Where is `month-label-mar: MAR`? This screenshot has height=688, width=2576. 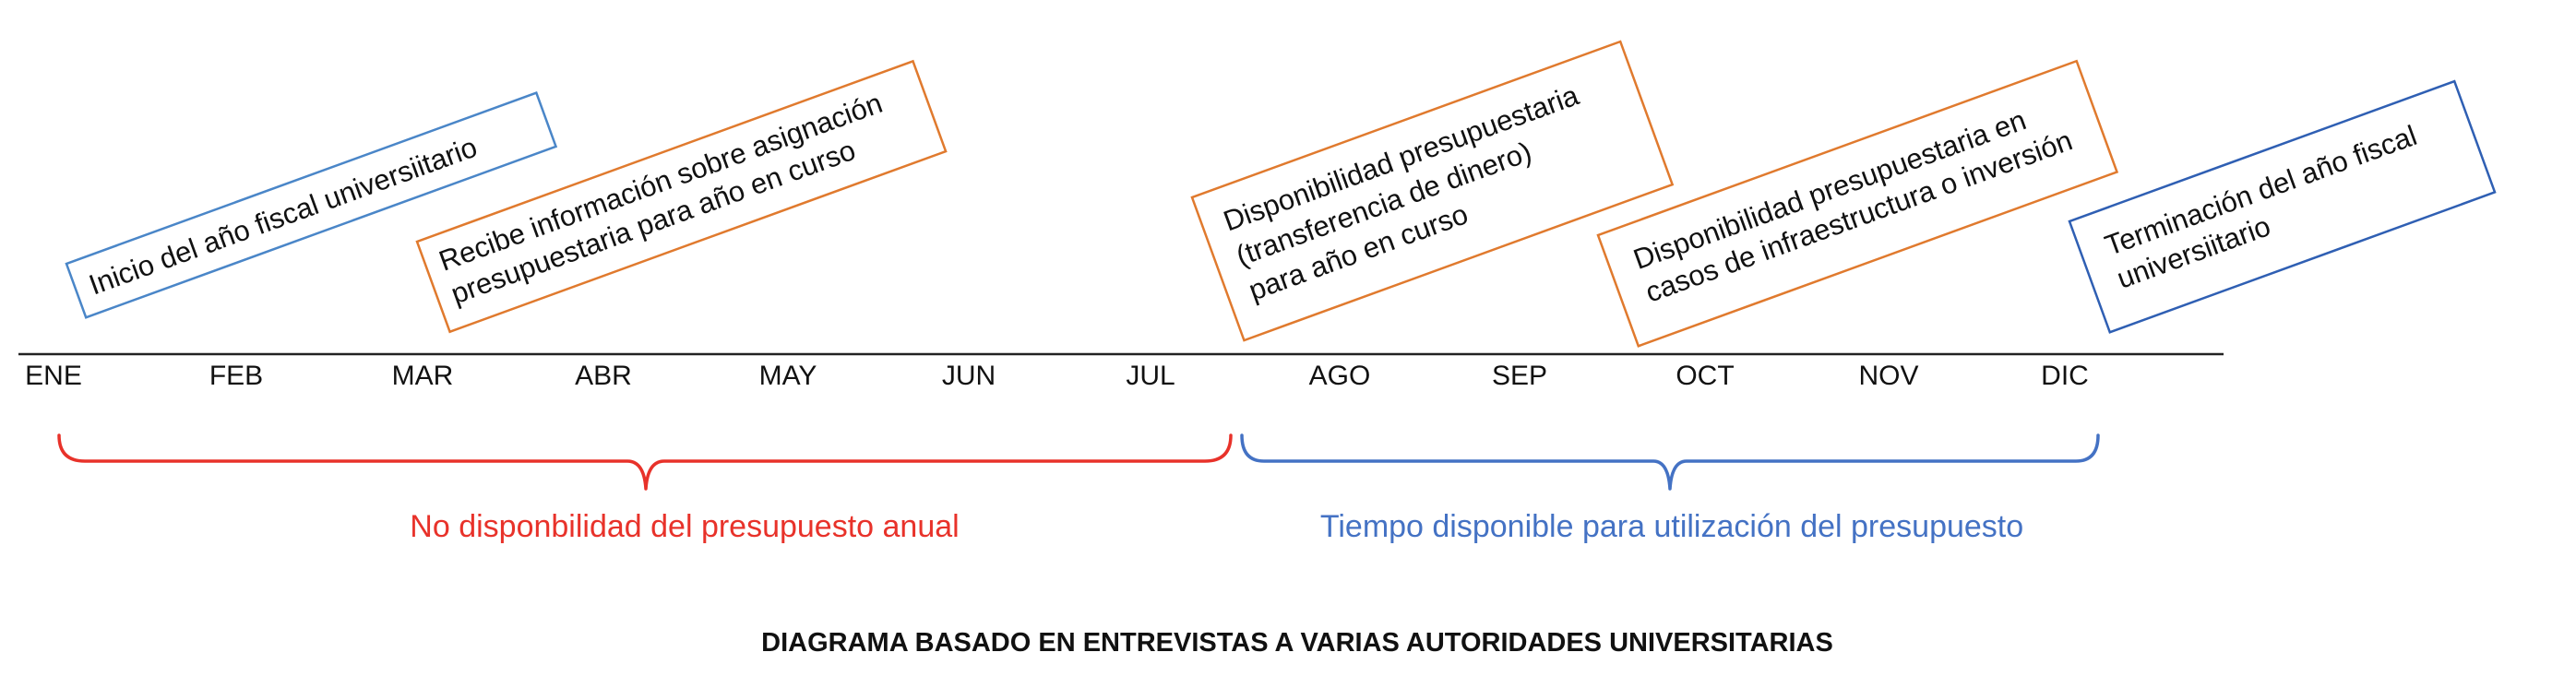
month-label-mar: MAR is located at coordinates (423, 376).